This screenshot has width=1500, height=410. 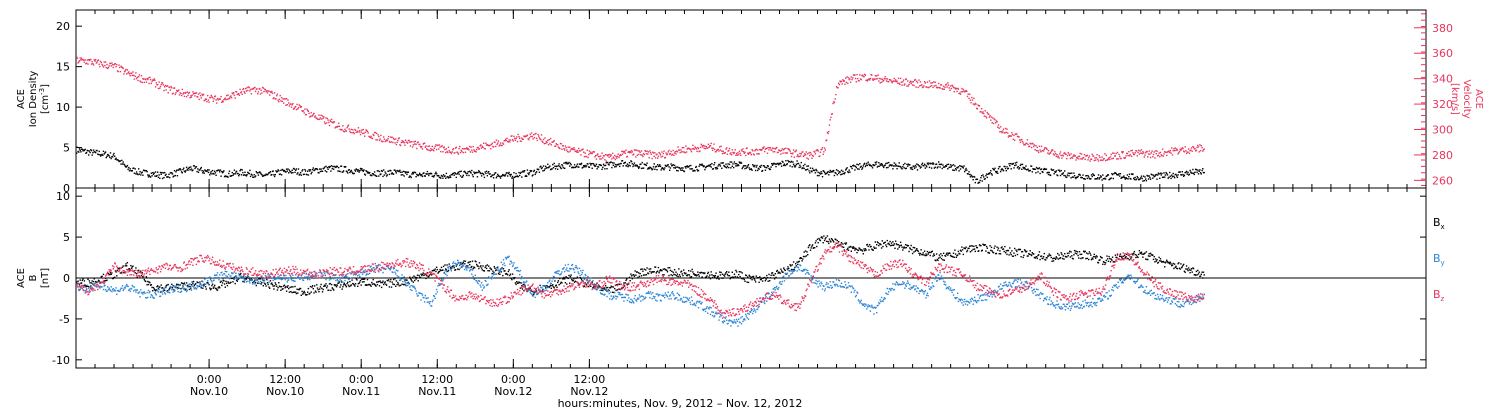 What do you see at coordinates (1442, 53) in the screenshot?
I see `velocity-tick-label: 360` at bounding box center [1442, 53].